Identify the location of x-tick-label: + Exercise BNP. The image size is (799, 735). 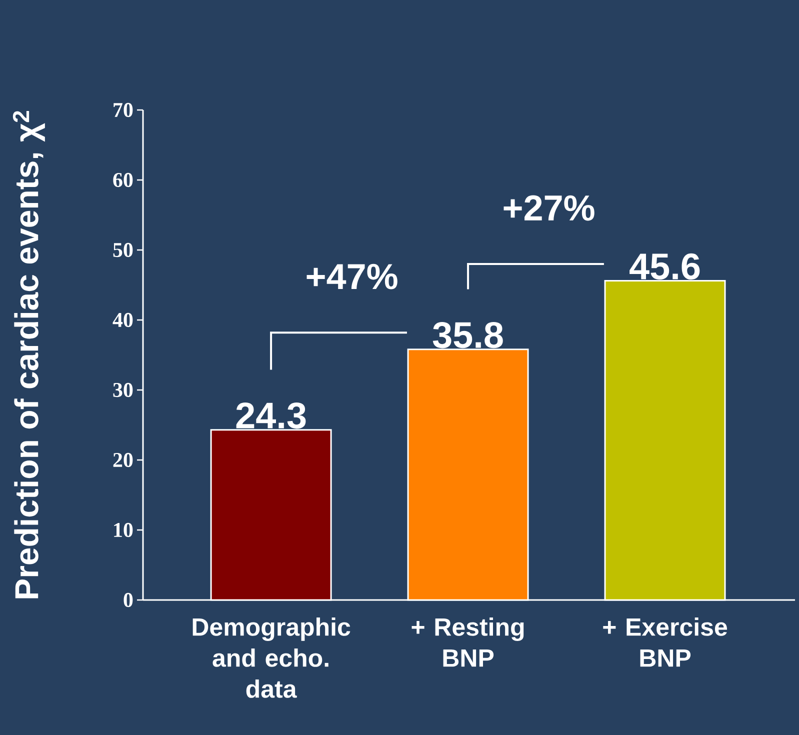
(665, 642).